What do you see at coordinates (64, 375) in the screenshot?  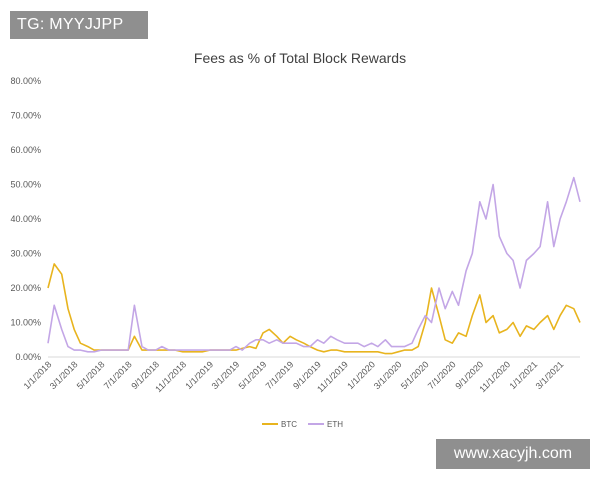 I see `x-tick-label: 3/1/2018` at bounding box center [64, 375].